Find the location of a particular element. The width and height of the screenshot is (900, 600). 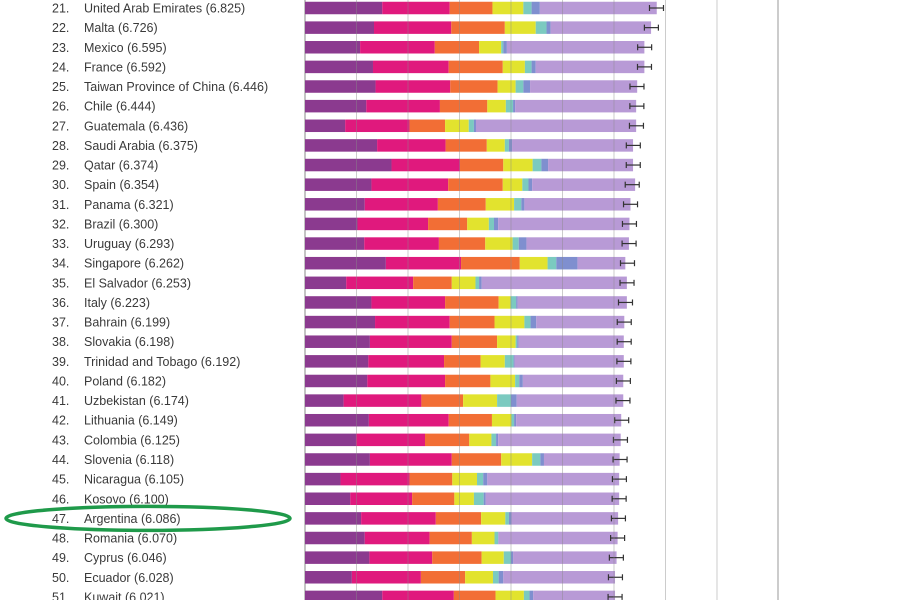

country-label: El Salvador (6.253) is located at coordinates (137, 283).